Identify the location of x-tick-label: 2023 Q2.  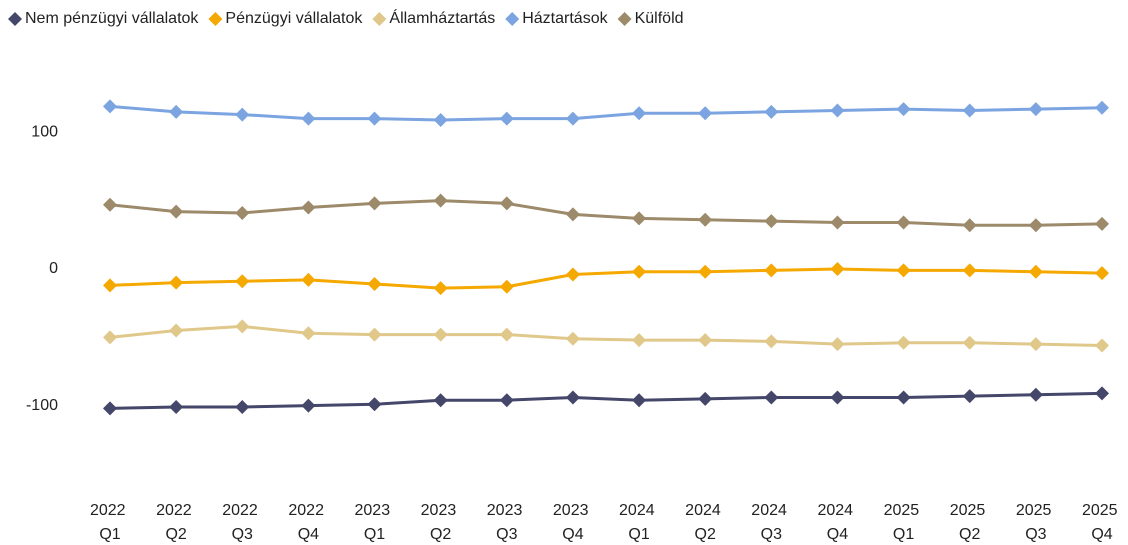
(441, 522).